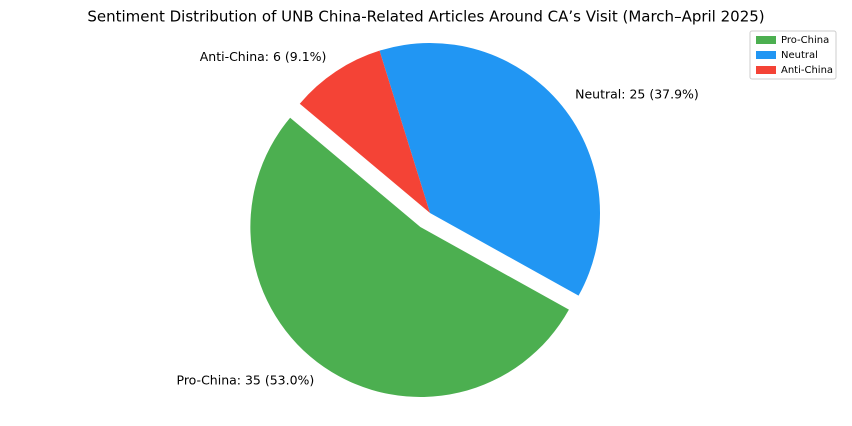 The width and height of the screenshot is (852, 426). What do you see at coordinates (799, 55) in the screenshot?
I see `legend-label: Neutral` at bounding box center [799, 55].